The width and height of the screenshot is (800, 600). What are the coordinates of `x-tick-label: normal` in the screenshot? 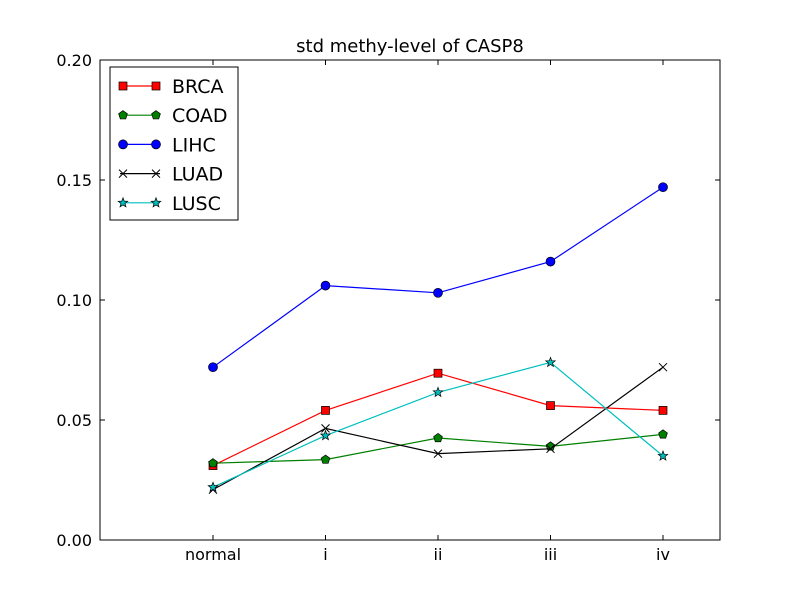 It's located at (213, 554).